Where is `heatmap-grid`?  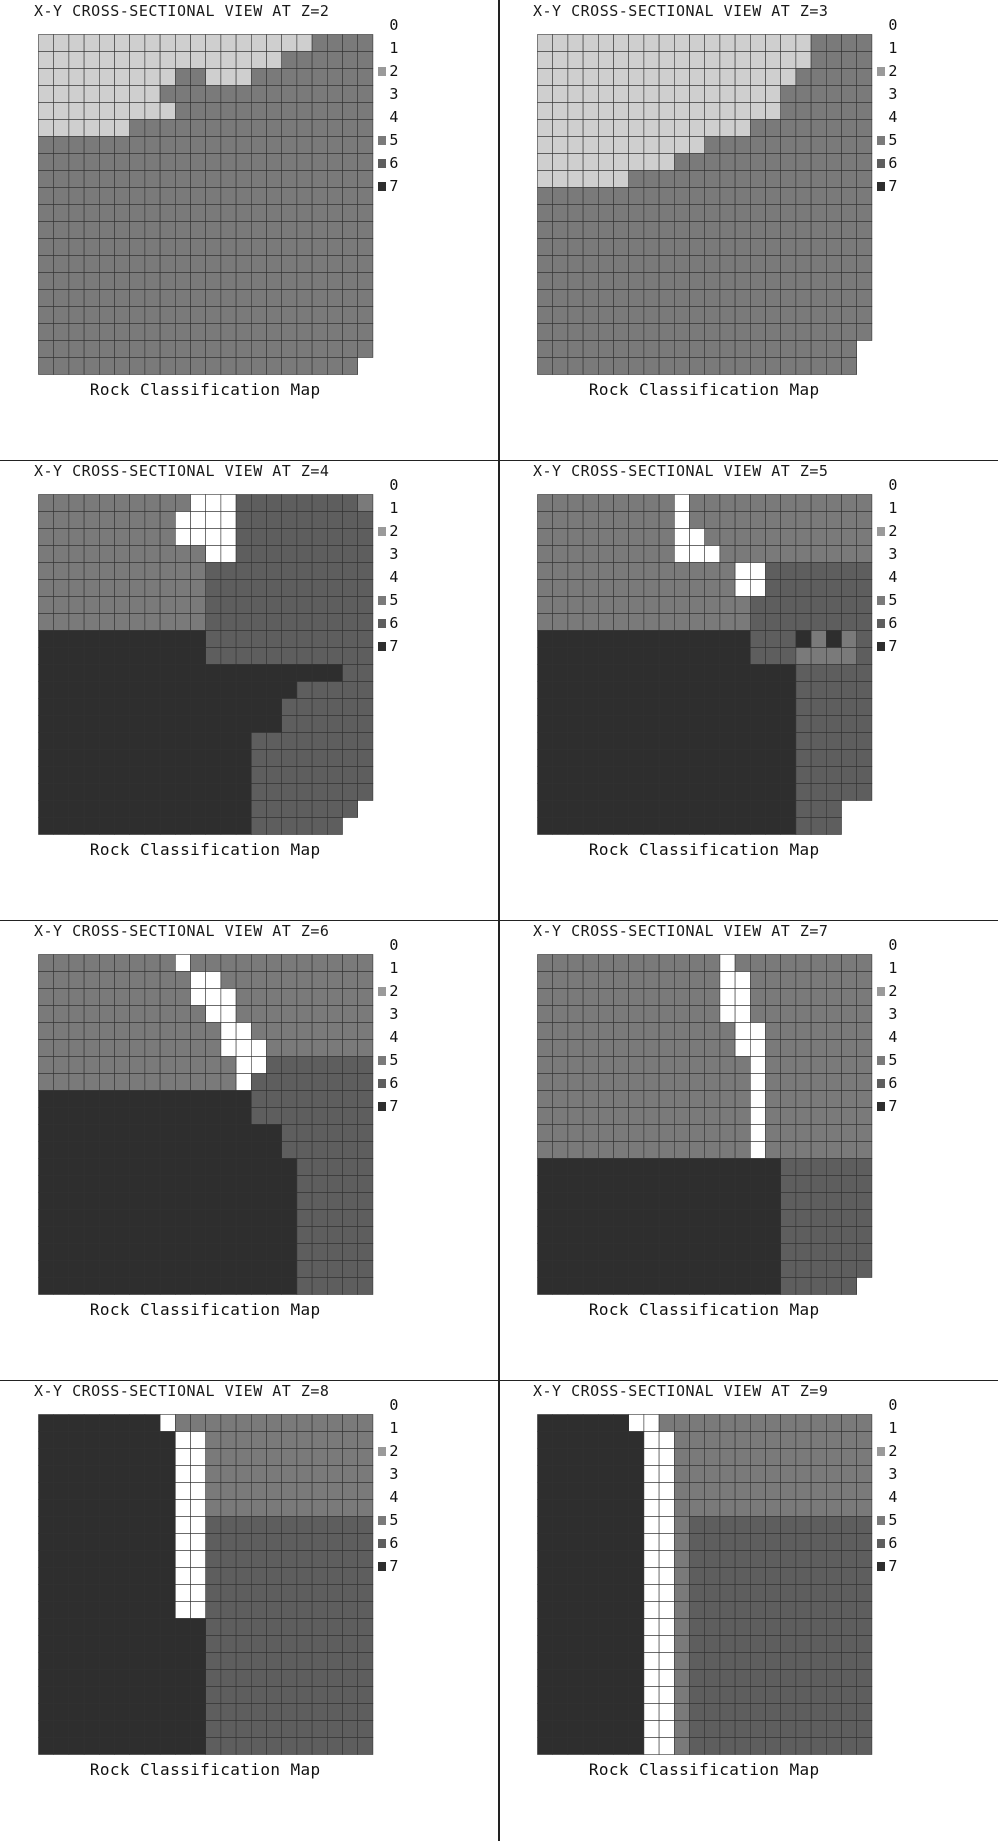
heatmap-grid is located at coordinates (206, 1124).